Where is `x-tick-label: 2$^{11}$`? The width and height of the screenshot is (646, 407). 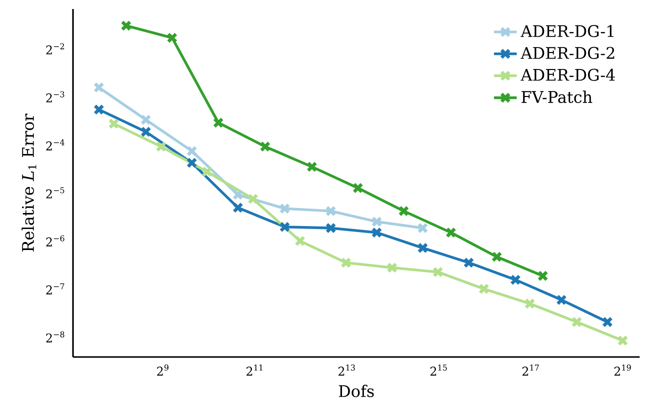
x-tick-label: 2$^{11}$ is located at coordinates (254, 370).